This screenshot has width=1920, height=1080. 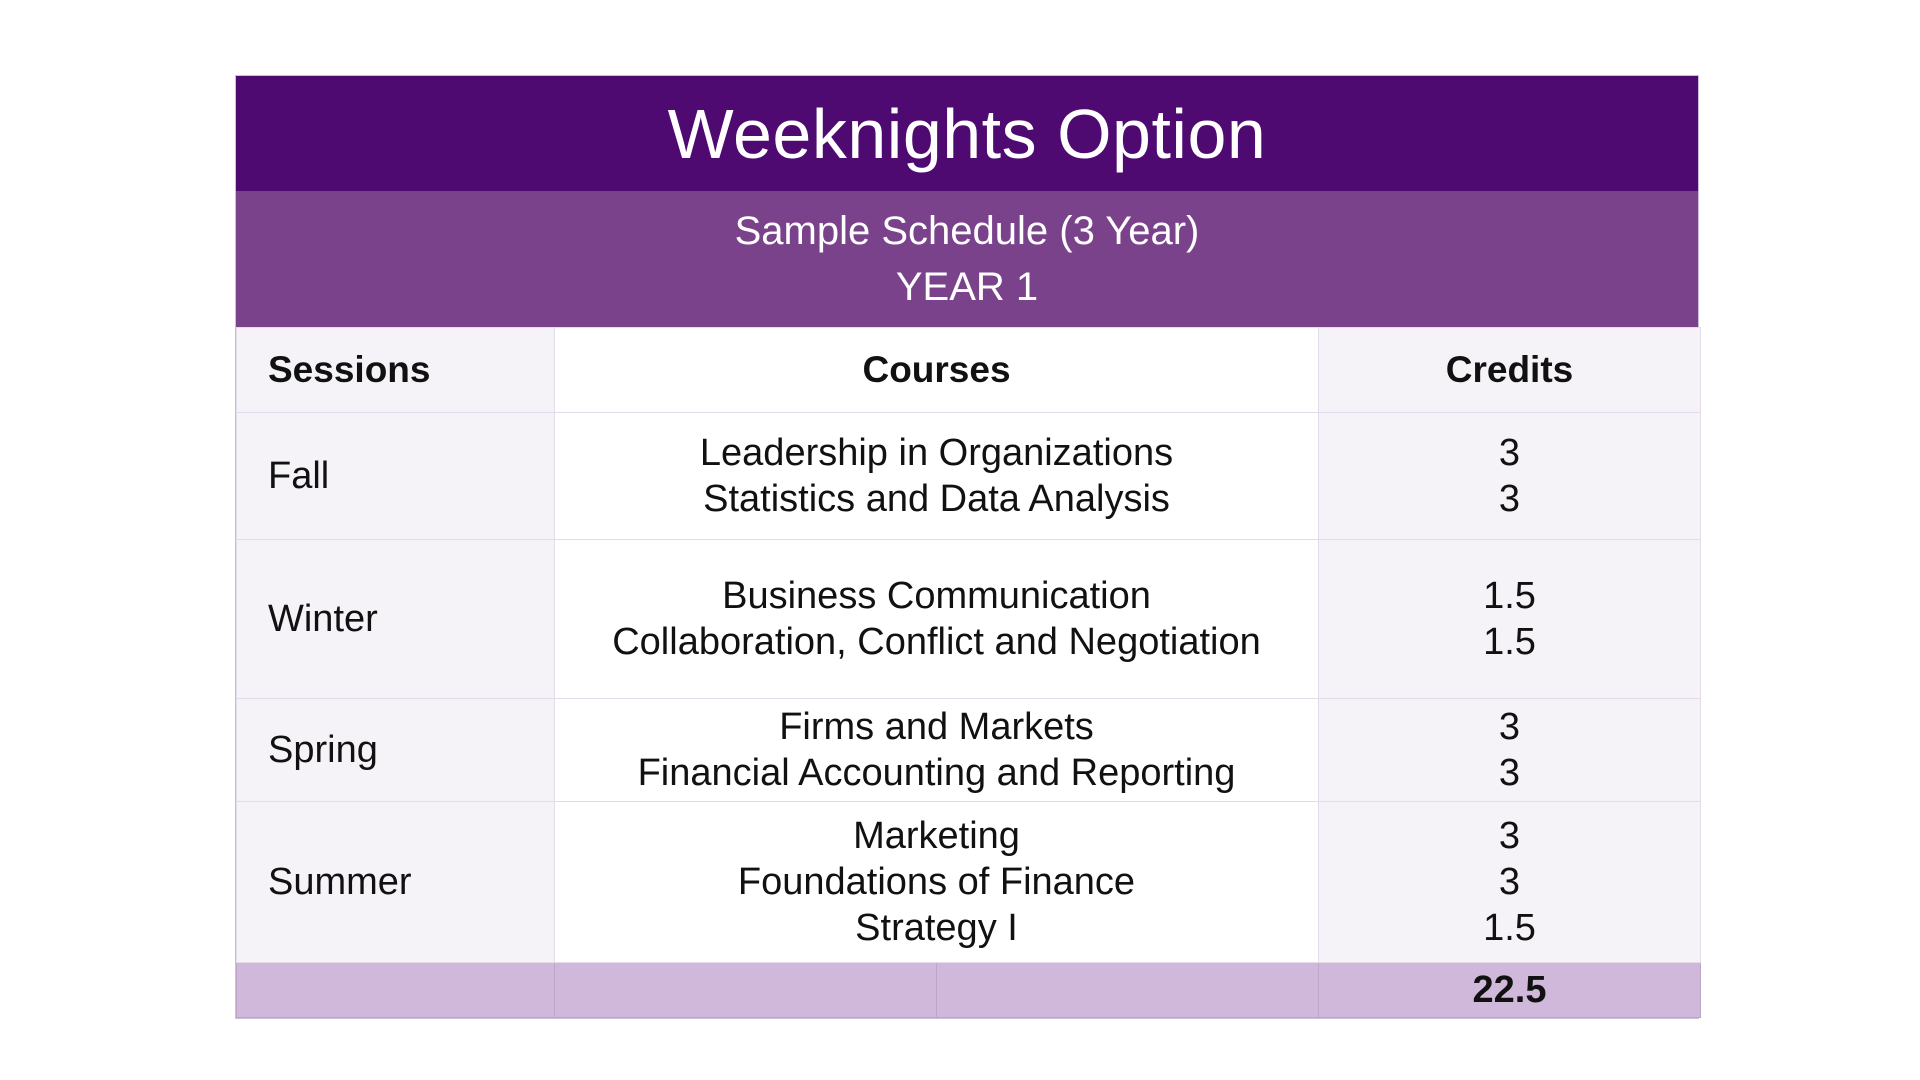 I want to click on course-name: Statistics and Data Analysis, so click(x=936, y=499).